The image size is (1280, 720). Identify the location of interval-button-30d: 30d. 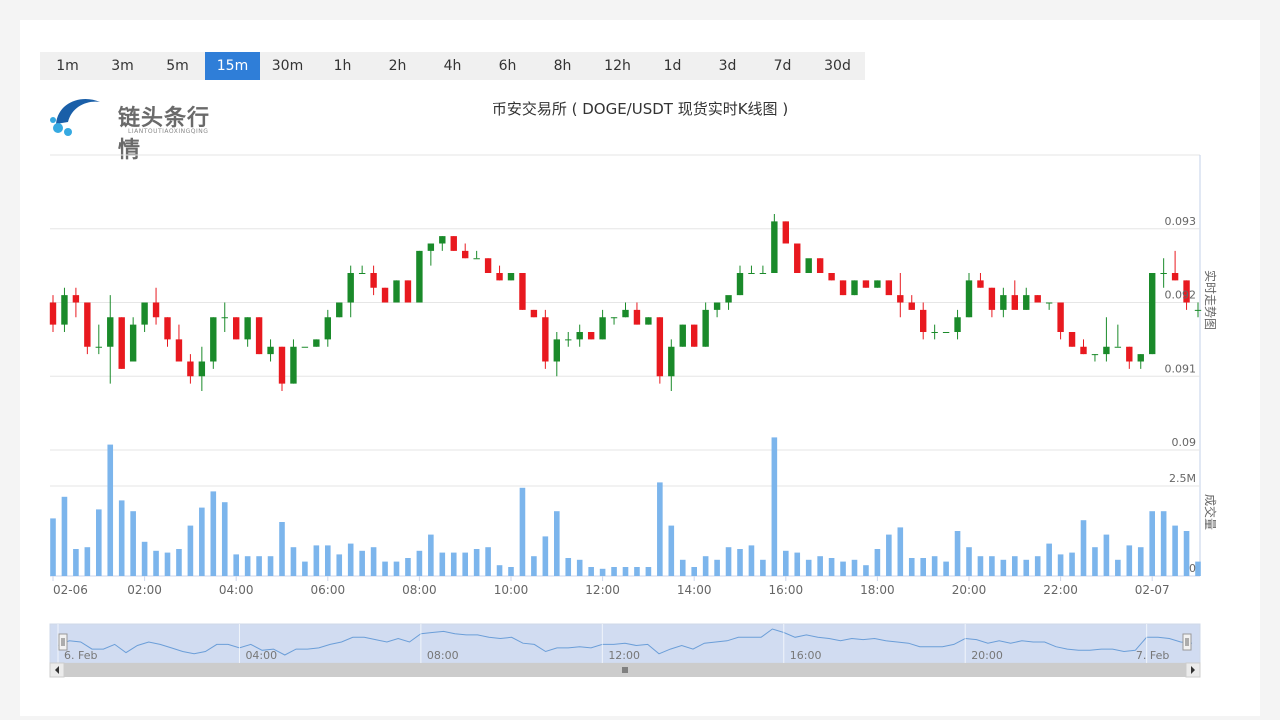
(837, 66).